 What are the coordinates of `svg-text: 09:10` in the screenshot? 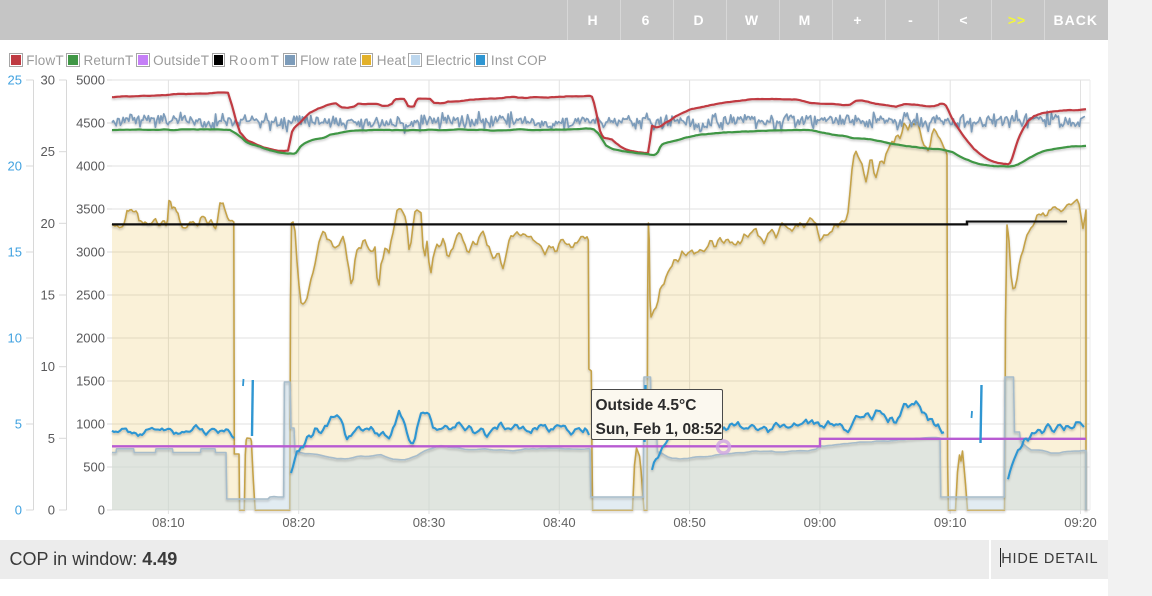 It's located at (950, 522).